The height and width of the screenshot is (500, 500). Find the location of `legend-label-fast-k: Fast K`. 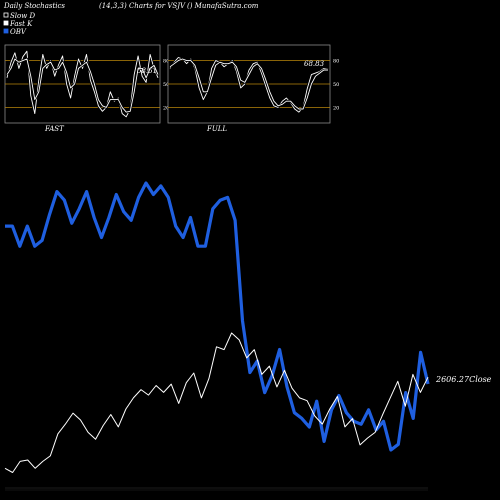

legend-label-fast-k: Fast K is located at coordinates (21, 24).